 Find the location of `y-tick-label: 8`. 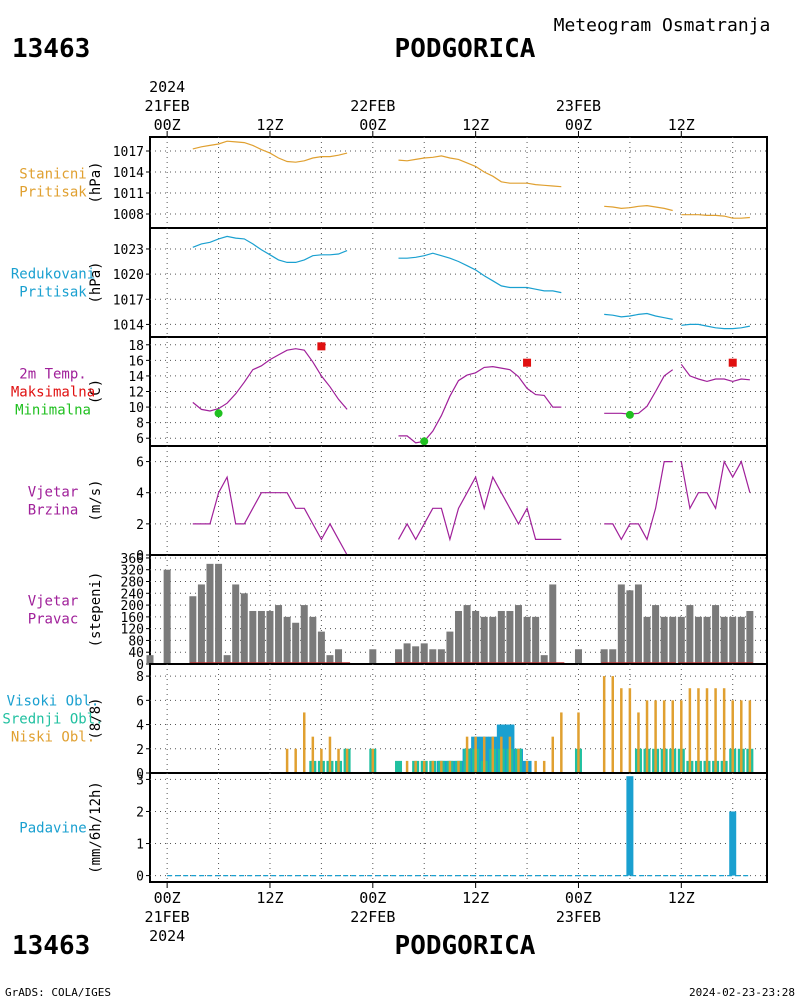

y-tick-label: 8 is located at coordinates (140, 677).